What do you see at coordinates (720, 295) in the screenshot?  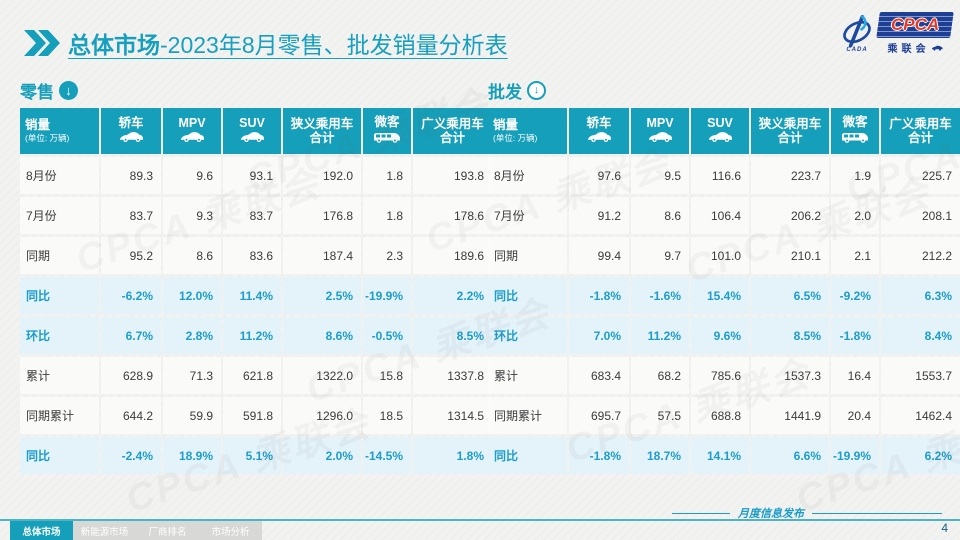 I see `table-cell: 15.4%` at bounding box center [720, 295].